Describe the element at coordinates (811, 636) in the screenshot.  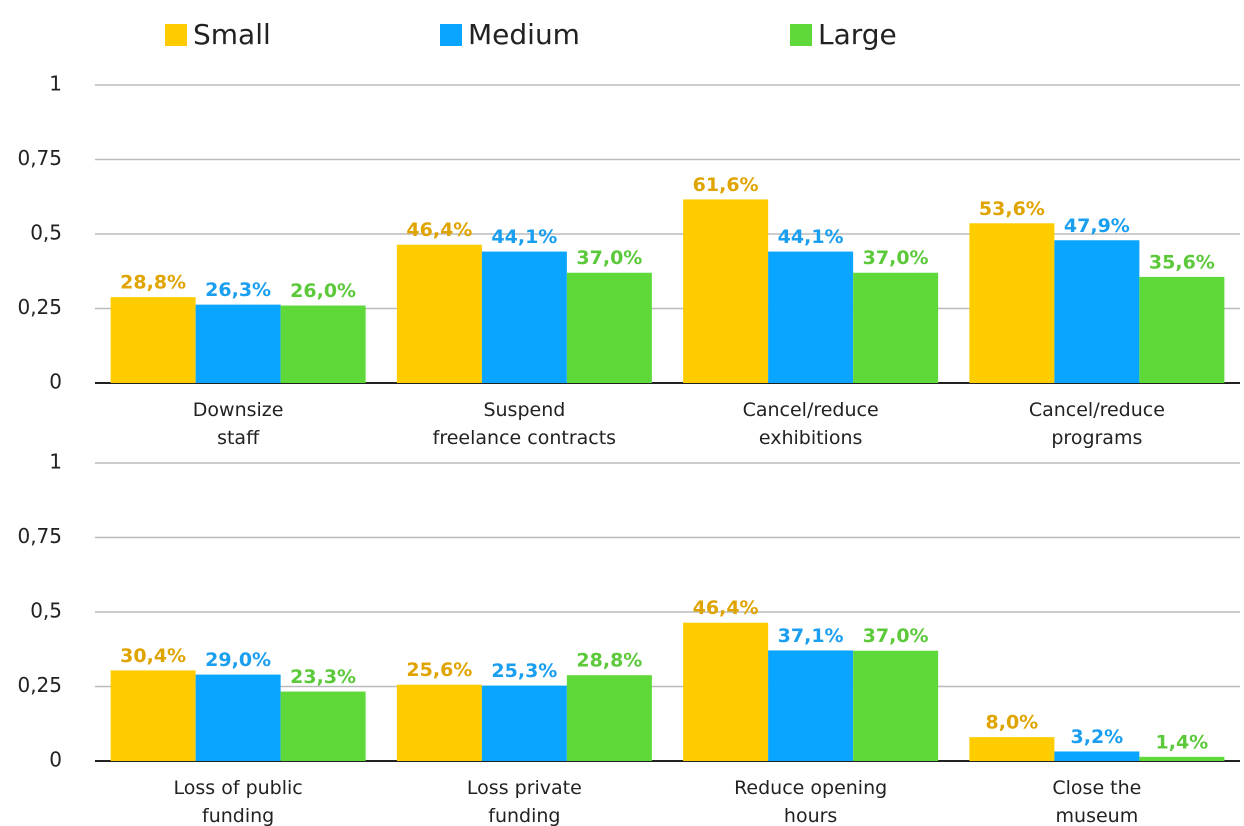
I see `value-label: 37,1%` at that location.